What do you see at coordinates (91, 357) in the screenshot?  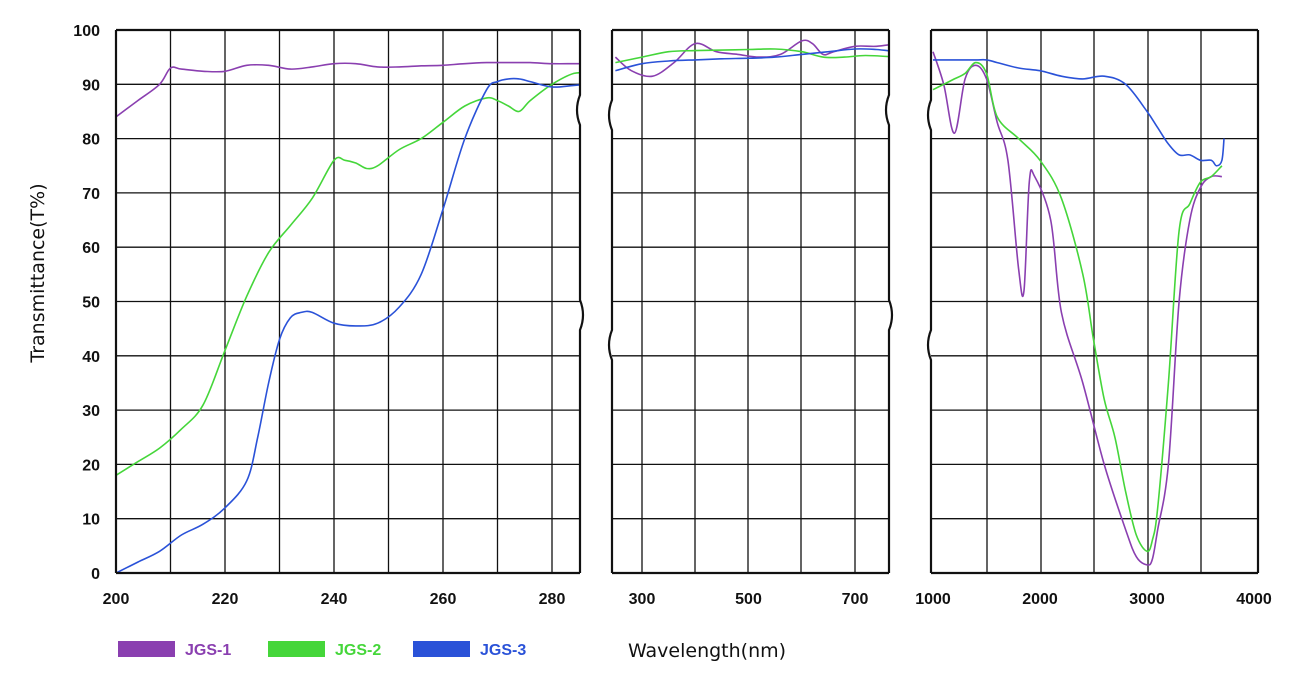 I see `y-tick-label: 40` at bounding box center [91, 357].